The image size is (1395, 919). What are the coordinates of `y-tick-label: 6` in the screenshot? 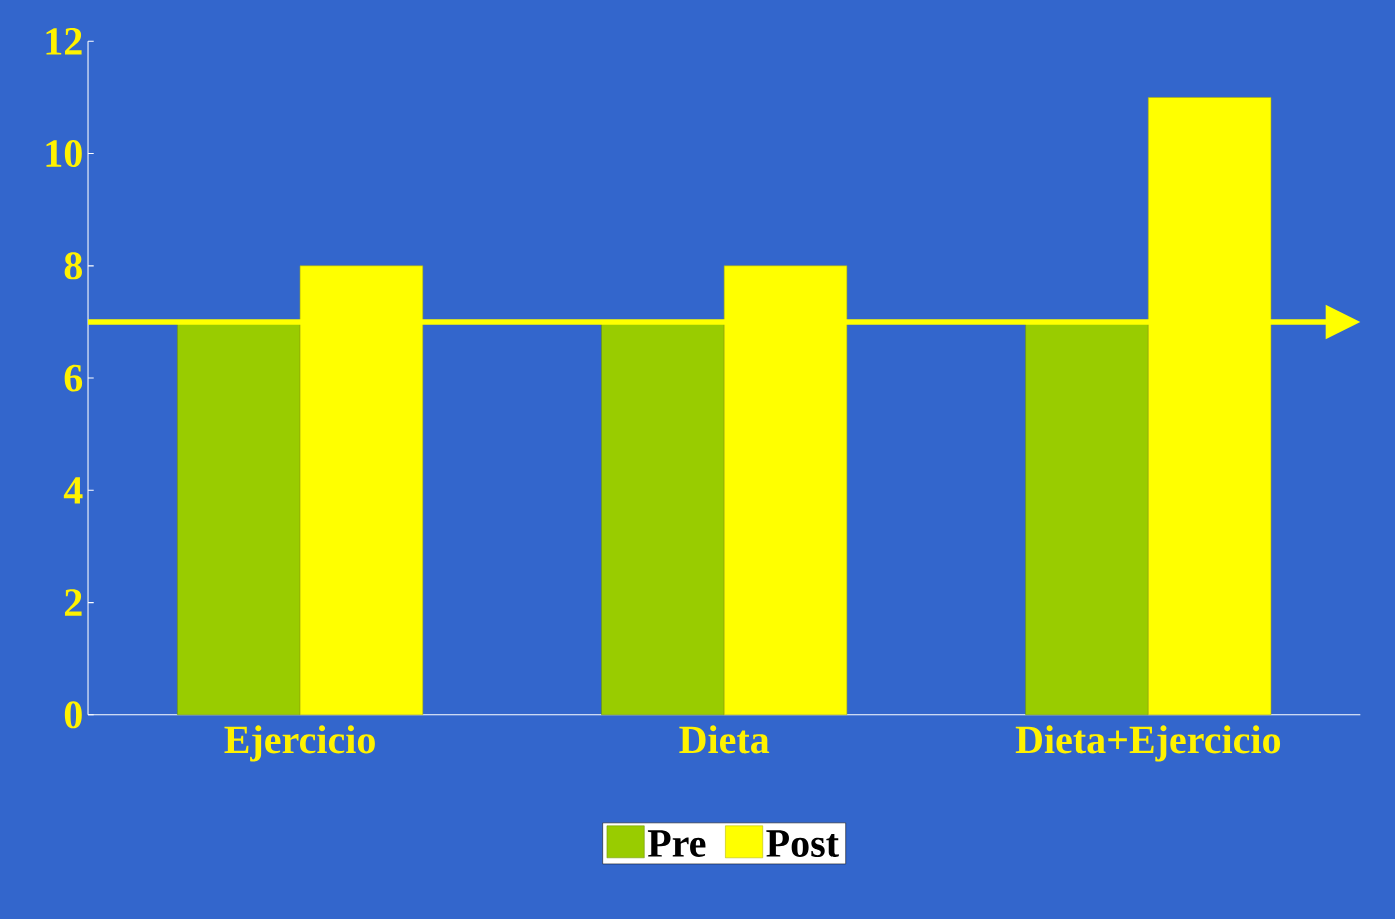 It's located at (73, 378).